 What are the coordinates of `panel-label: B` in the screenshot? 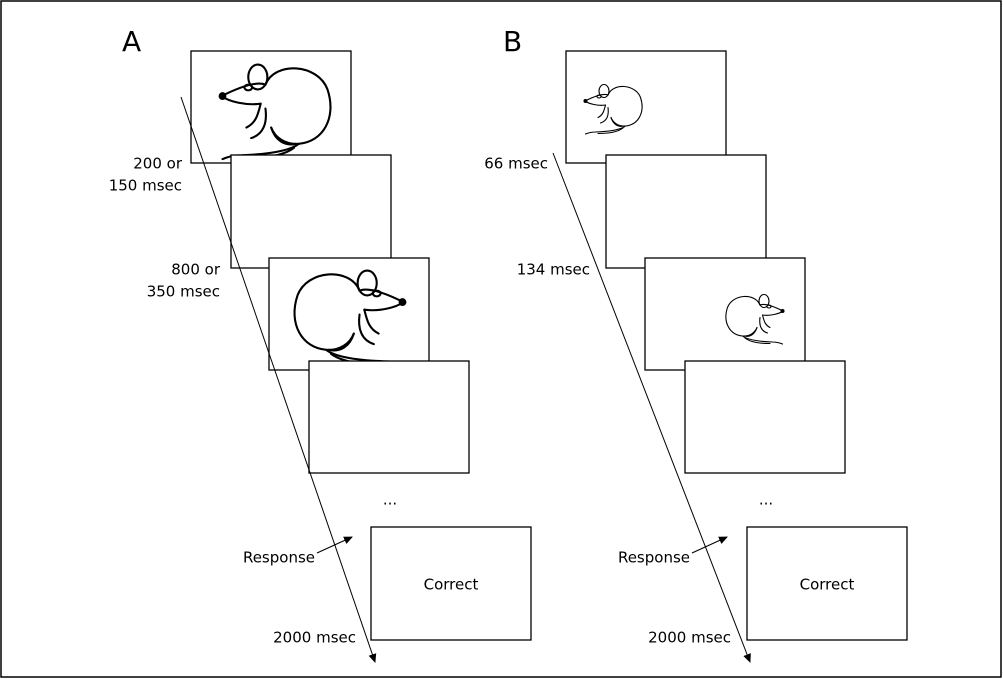 It's located at (512, 41).